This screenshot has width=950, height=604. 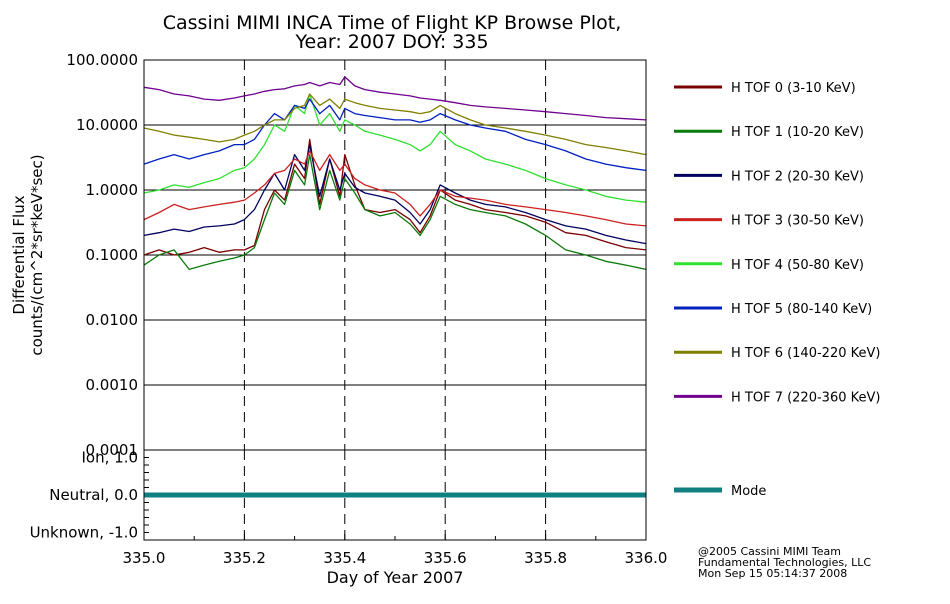 What do you see at coordinates (720, 491) in the screenshot?
I see `legend-item: Mode` at bounding box center [720, 491].